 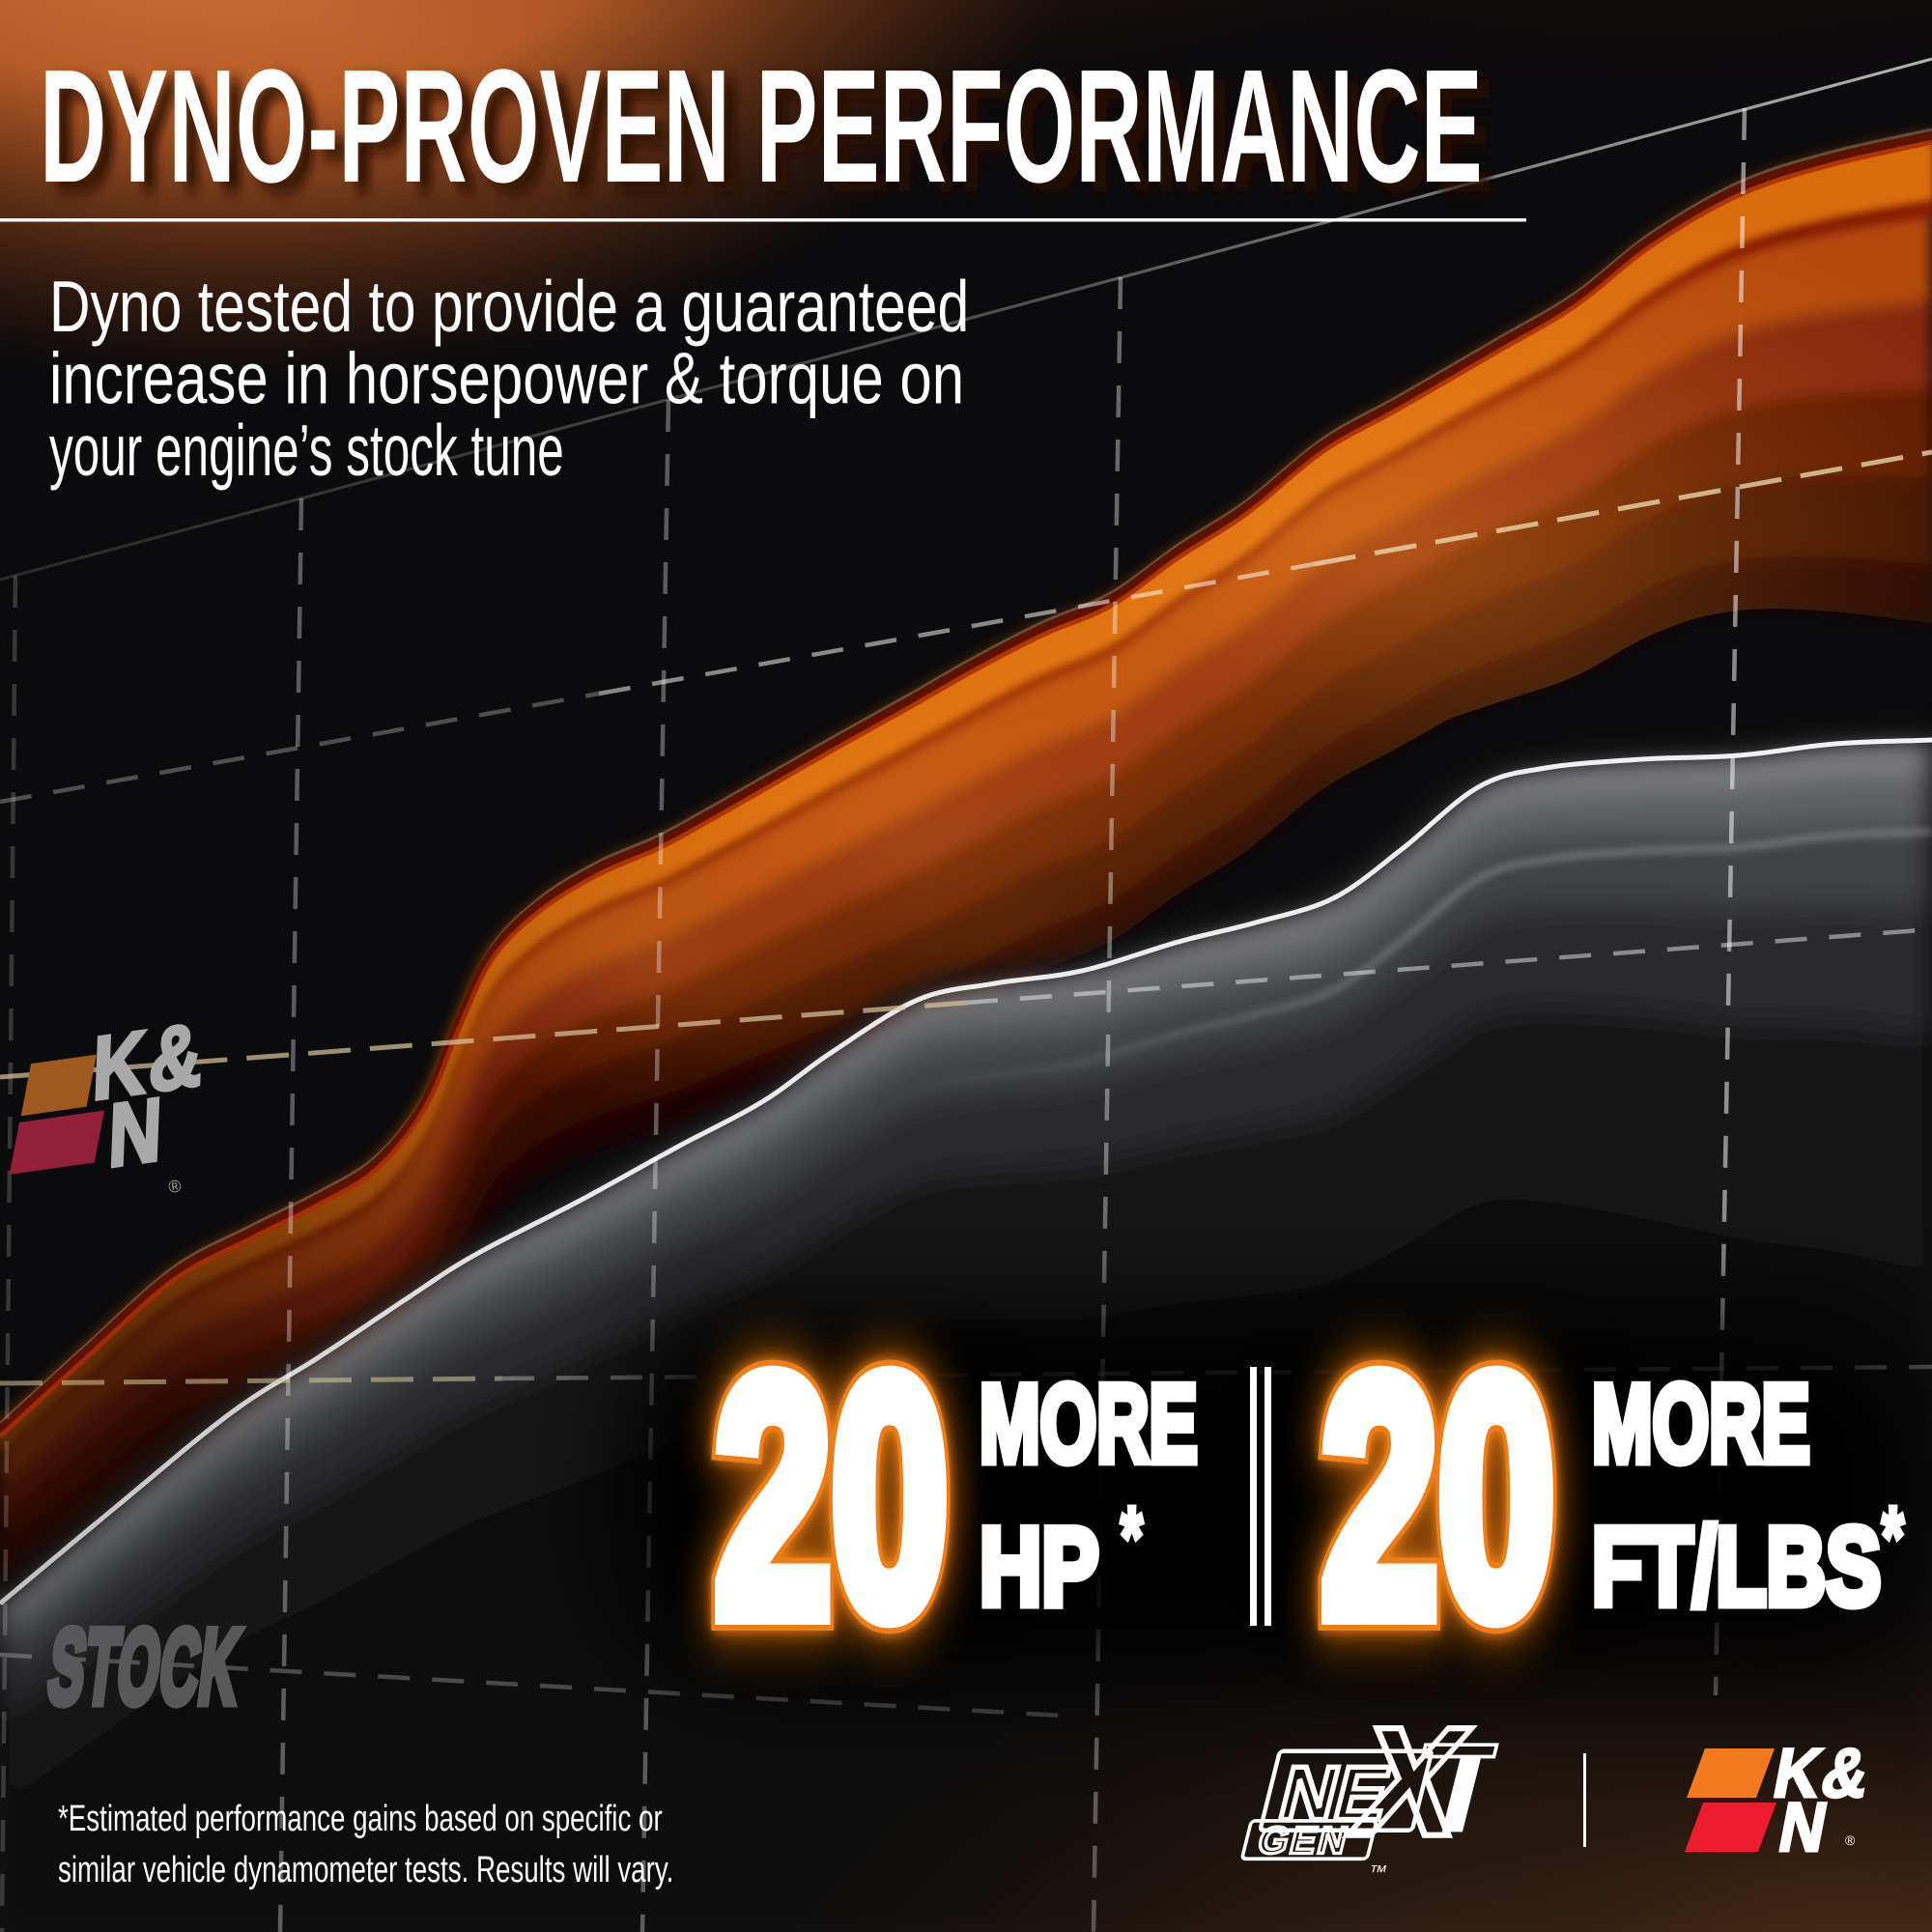 I want to click on svg-text:Dyno tested to provide a guara: Dyno tested to provide a guaranteed, so click(x=509, y=307).